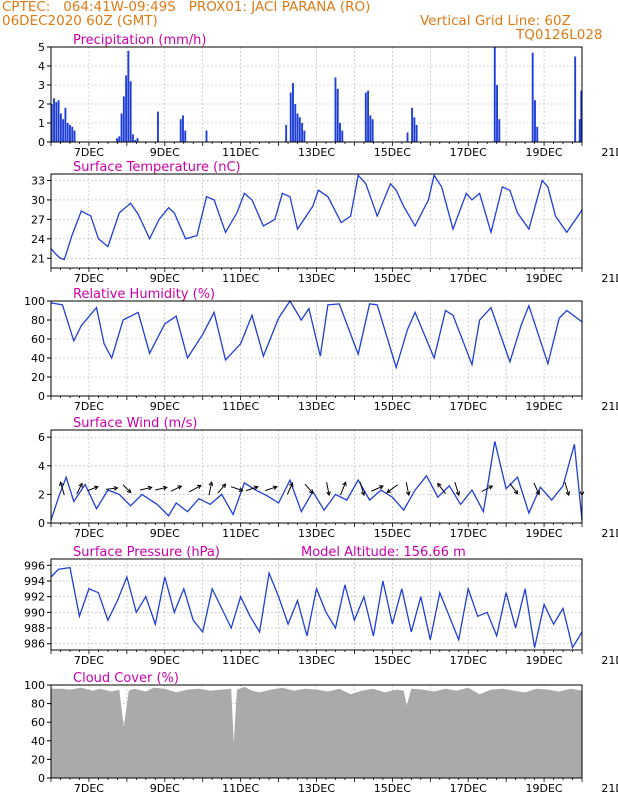 This screenshot has width=618, height=800. What do you see at coordinates (34, 644) in the screenshot?
I see `y-tick-label: 986` at bounding box center [34, 644].